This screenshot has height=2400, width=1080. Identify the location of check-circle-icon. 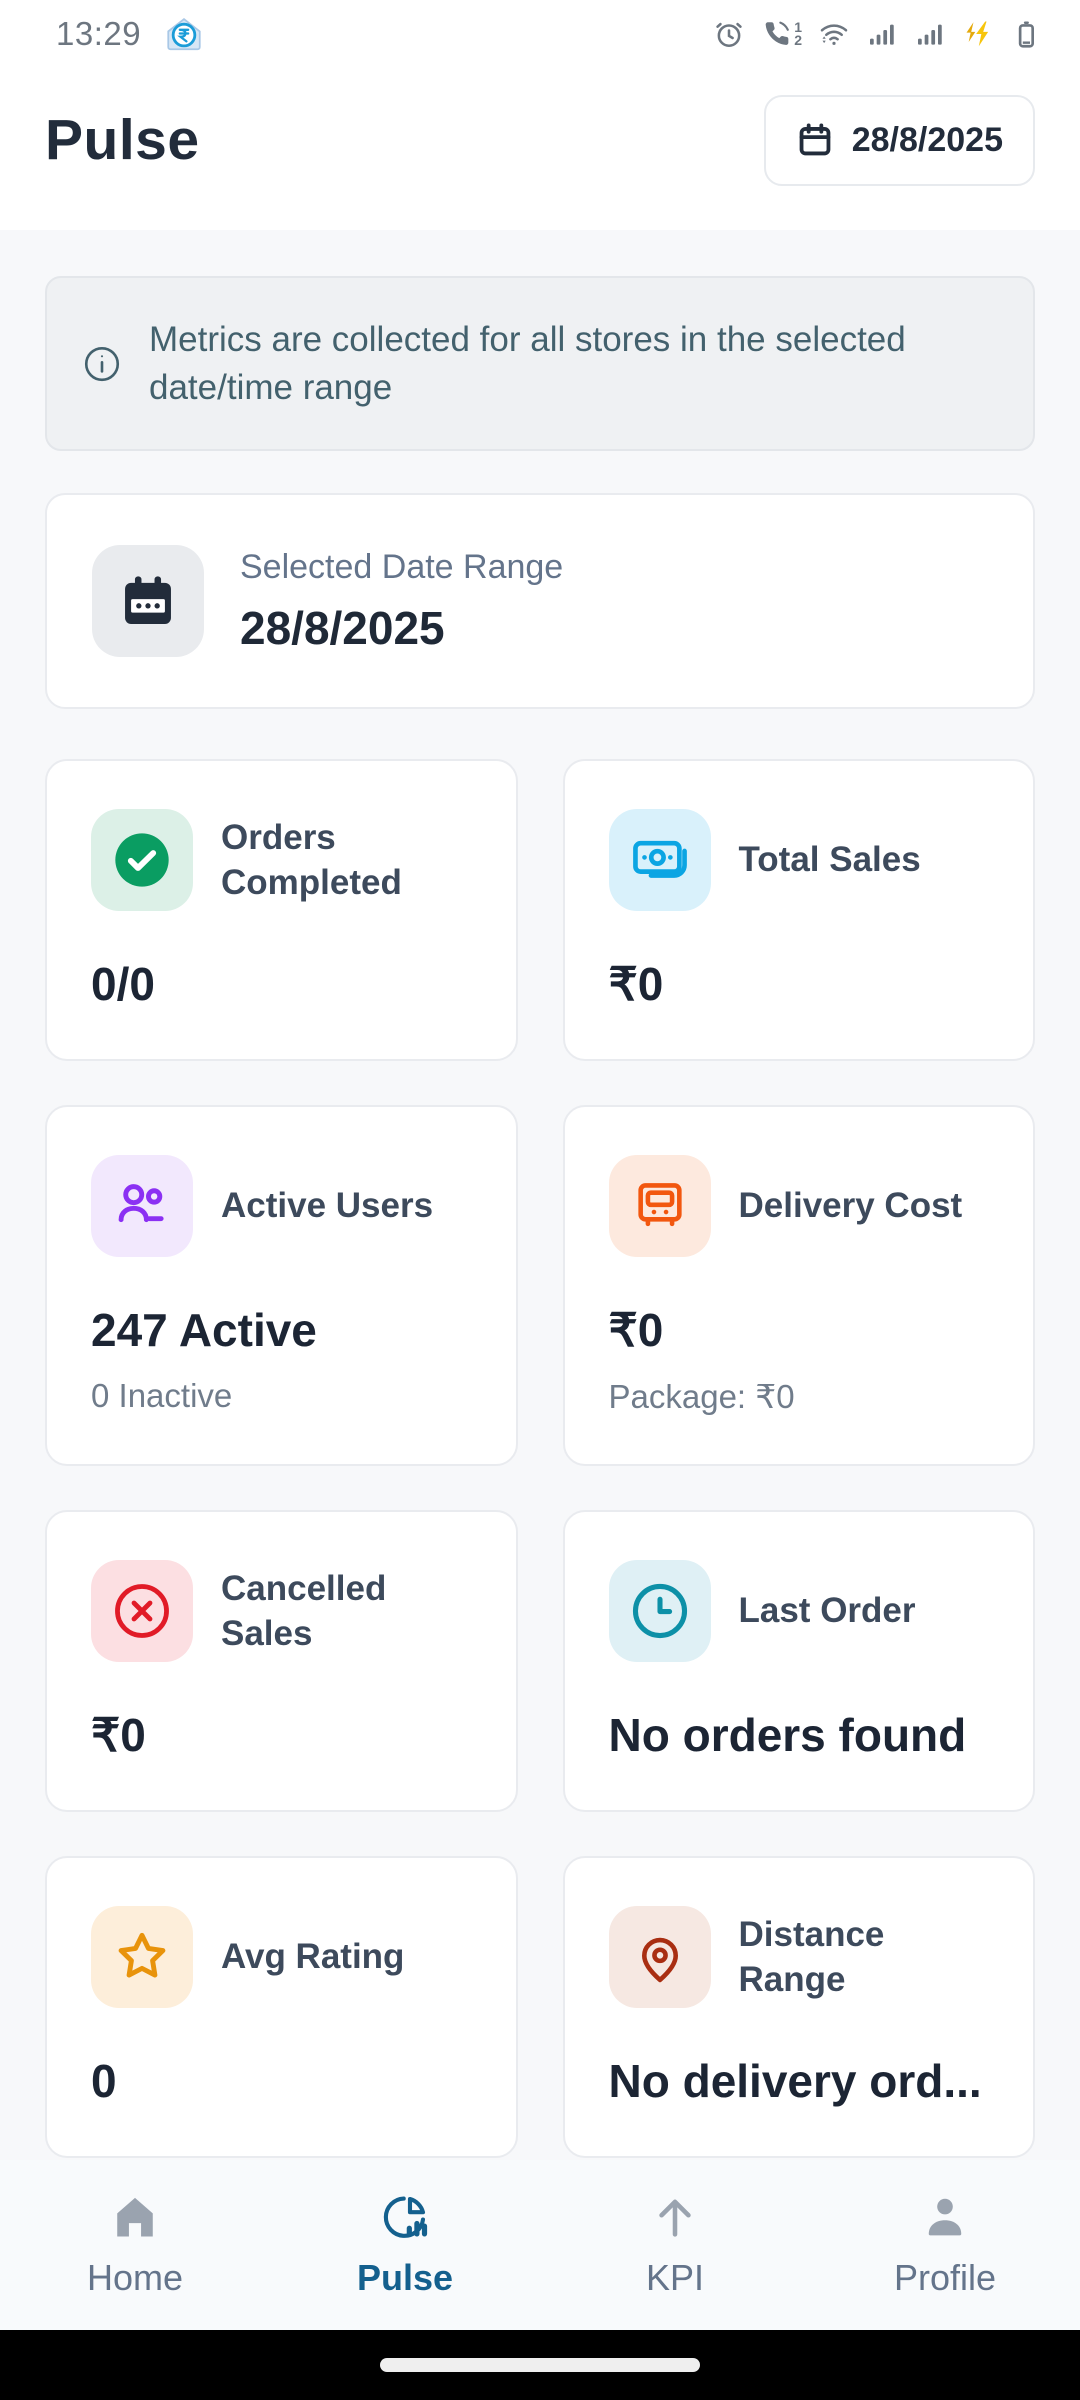
(142, 860).